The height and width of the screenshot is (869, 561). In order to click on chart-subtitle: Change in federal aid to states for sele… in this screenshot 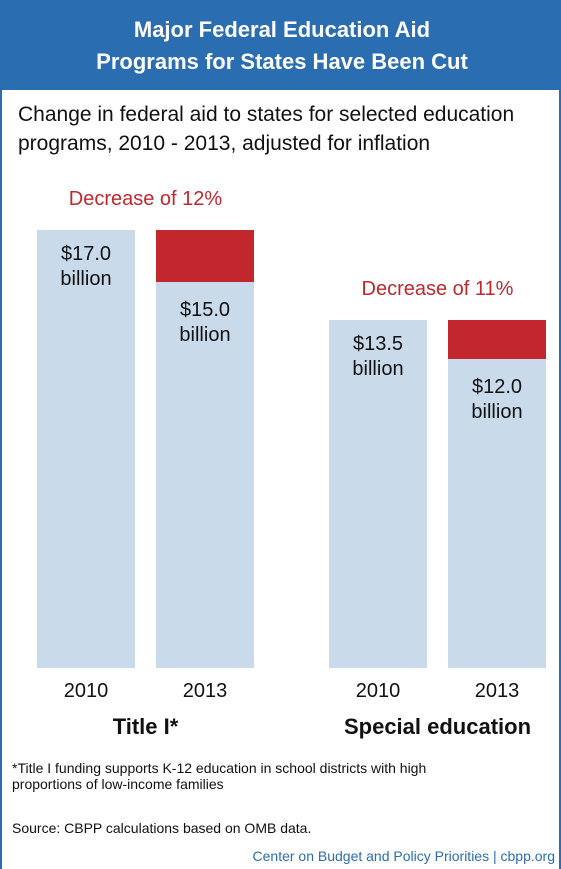, I will do `click(266, 129)`.